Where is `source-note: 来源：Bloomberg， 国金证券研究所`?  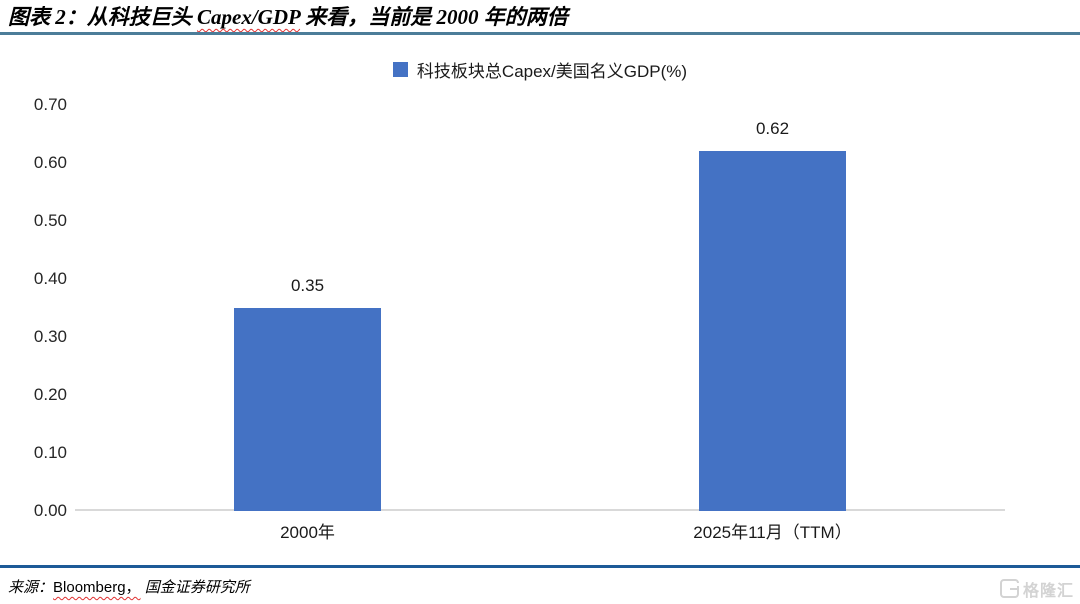 source-note: 来源：Bloomberg， 国金证券研究所 is located at coordinates (129, 588).